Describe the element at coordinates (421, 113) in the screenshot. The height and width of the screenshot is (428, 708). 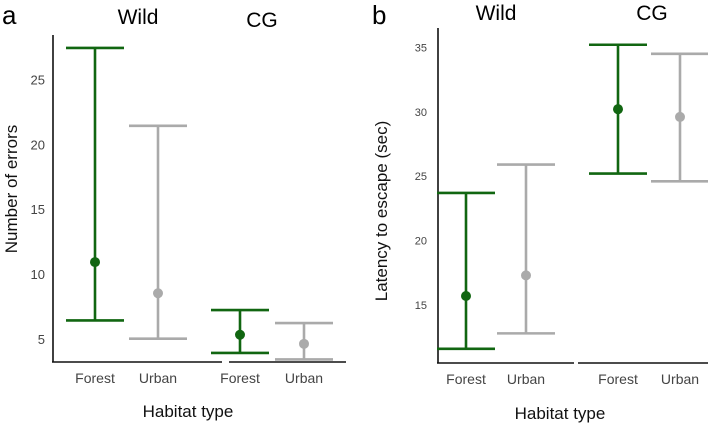
I see `panel-b-y-tick-label: 30` at that location.